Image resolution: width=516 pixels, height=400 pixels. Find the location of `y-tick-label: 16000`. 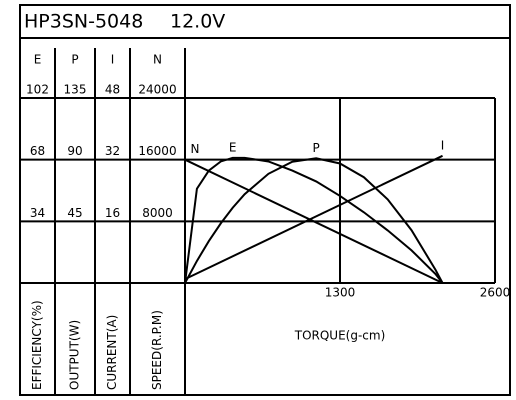

y-tick-label: 16000 is located at coordinates (157, 151).